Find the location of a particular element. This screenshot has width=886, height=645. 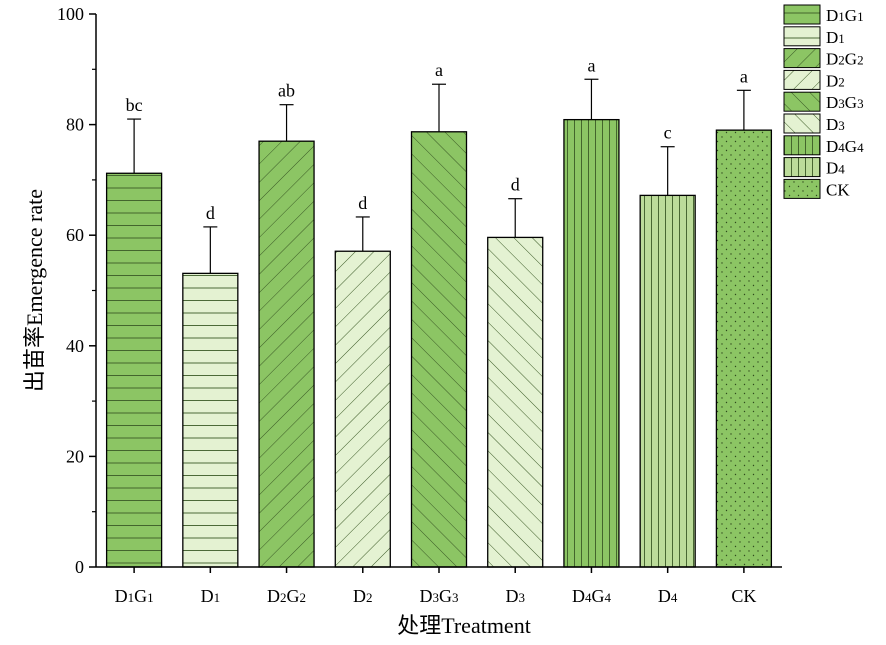

y-tick-label: 0 is located at coordinates (79, 567).